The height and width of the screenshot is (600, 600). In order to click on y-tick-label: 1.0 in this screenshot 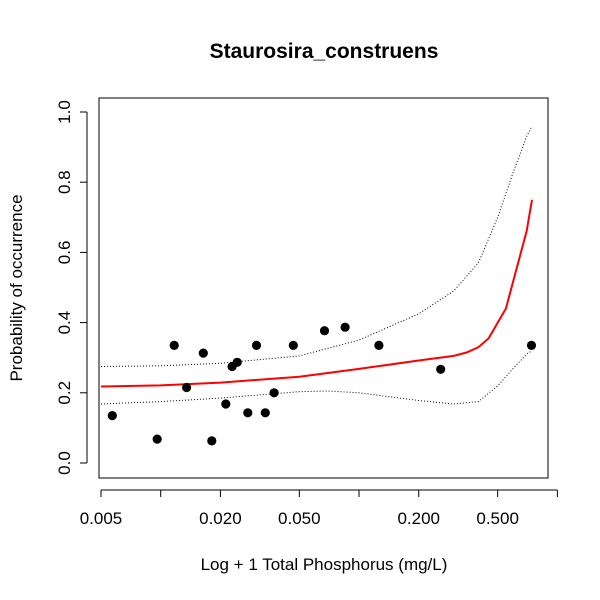, I will do `click(64, 112)`.